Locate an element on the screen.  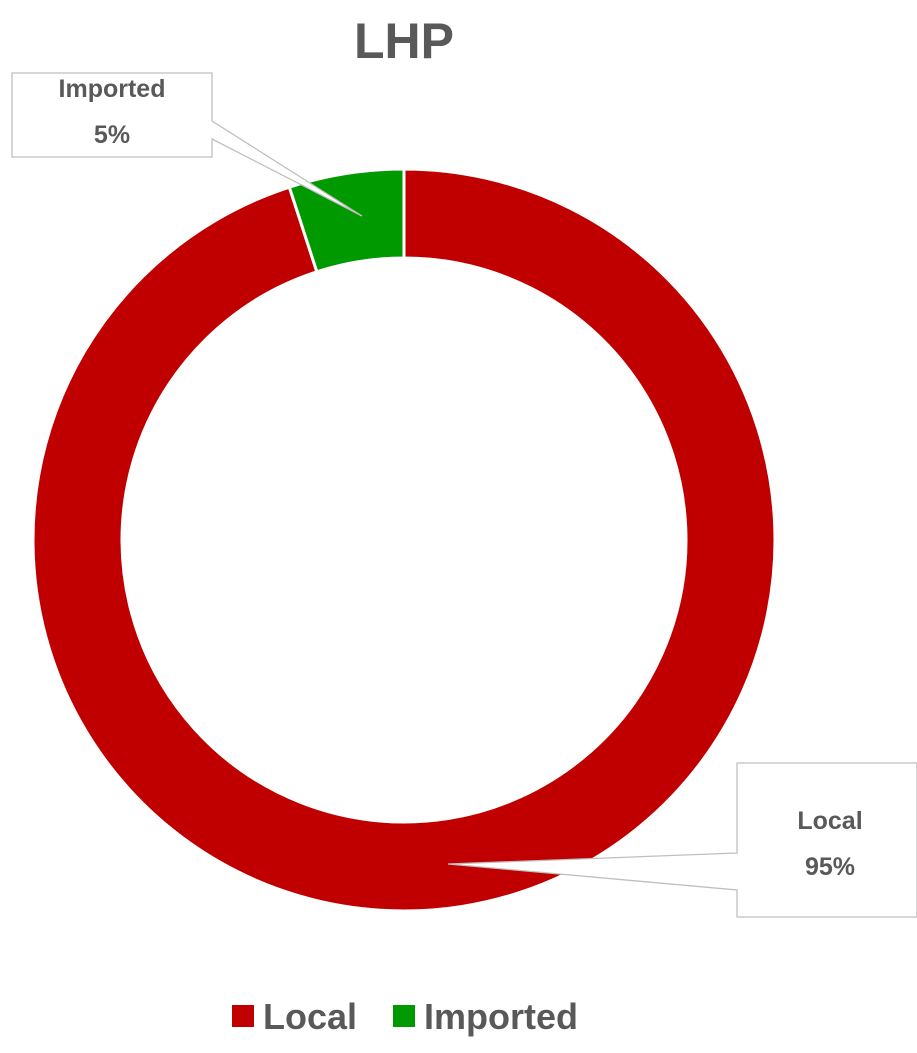
chart-legend: Local Imported is located at coordinates (405, 1016).